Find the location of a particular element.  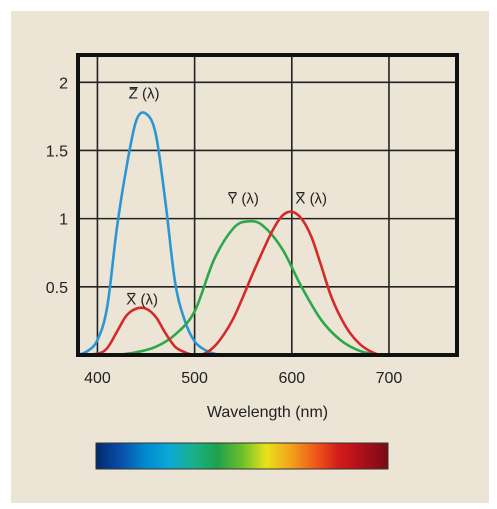

spectrum-bar is located at coordinates (242, 456).